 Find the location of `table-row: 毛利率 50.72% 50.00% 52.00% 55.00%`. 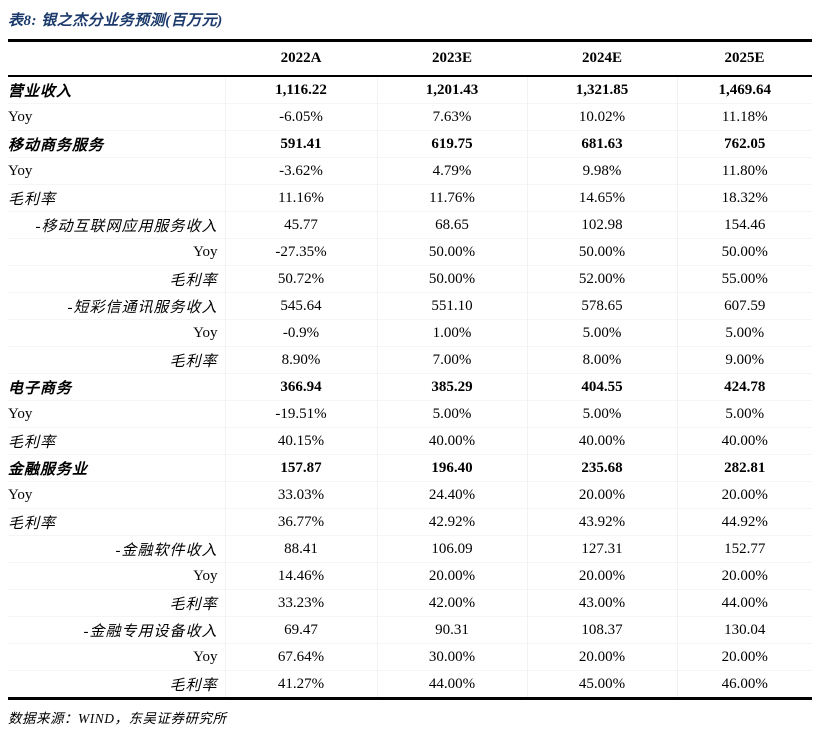

table-row: 毛利率 50.72% 50.00% 52.00% 55.00% is located at coordinates (410, 279).